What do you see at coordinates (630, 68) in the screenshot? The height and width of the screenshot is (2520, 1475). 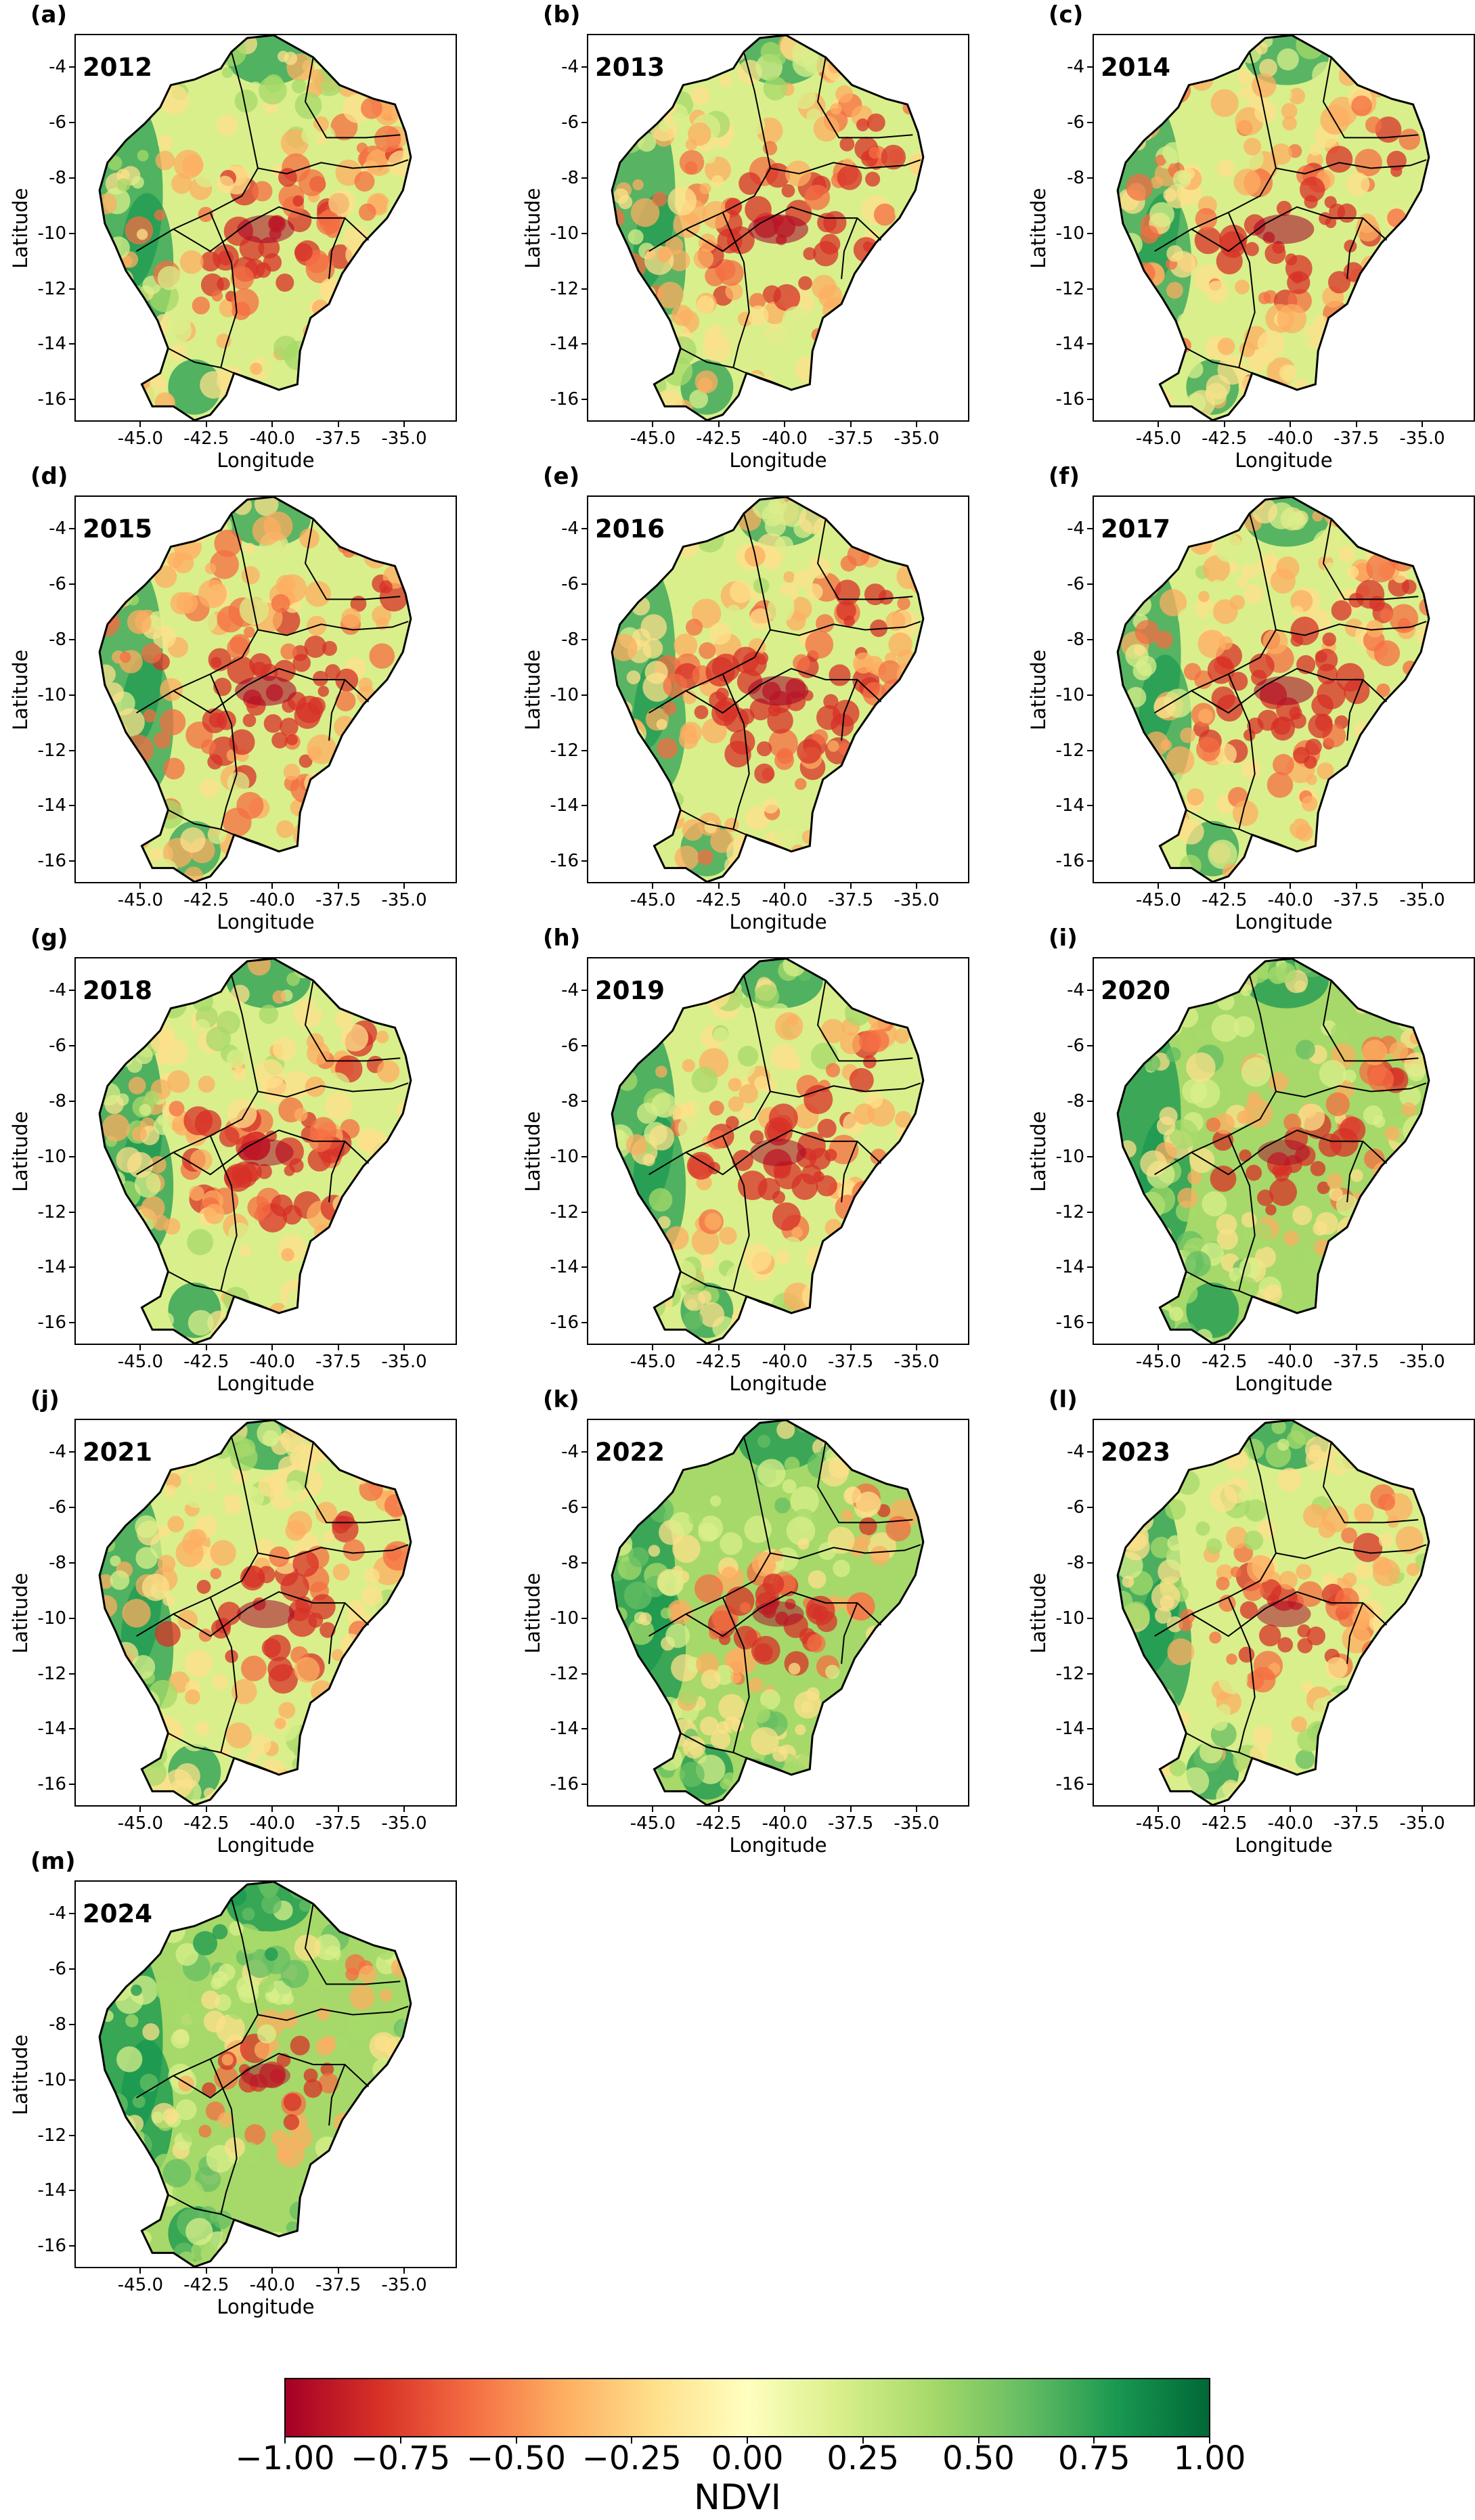 I see `year-label: 2013` at bounding box center [630, 68].